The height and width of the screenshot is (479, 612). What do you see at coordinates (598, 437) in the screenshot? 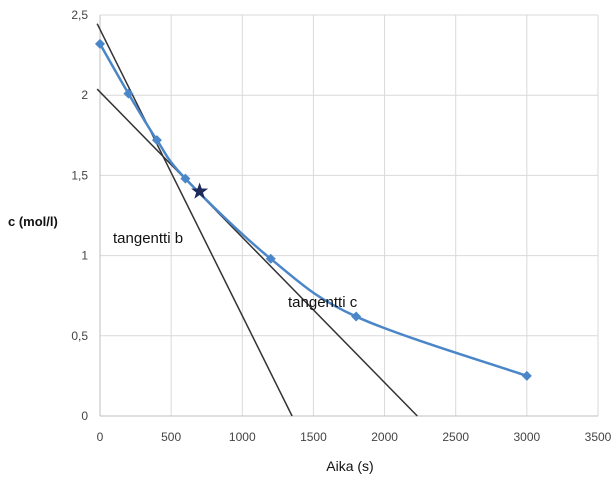
I see `x-tick-label: 3500` at bounding box center [598, 437].